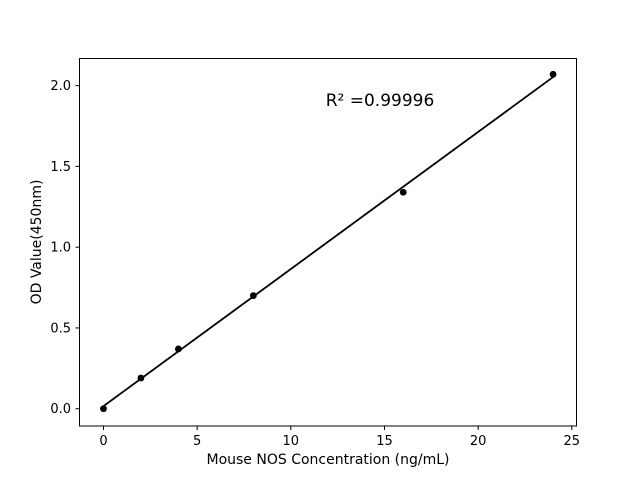 This screenshot has height=480, width=640. I want to click on x-tick-label: 10, so click(291, 441).